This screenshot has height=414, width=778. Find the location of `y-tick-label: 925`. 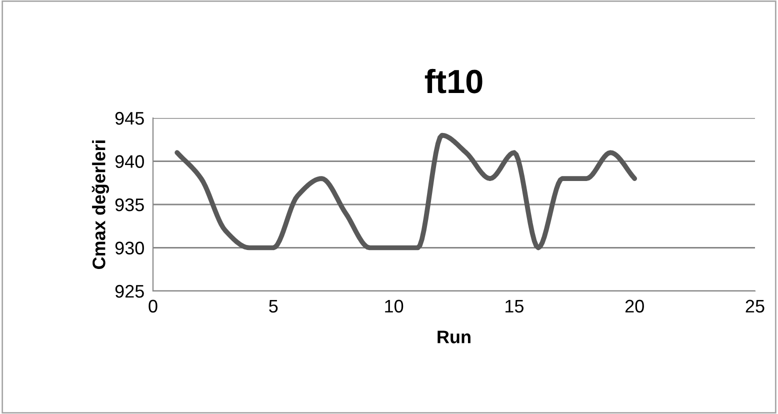

y-tick-label: 925 is located at coordinates (129, 291).